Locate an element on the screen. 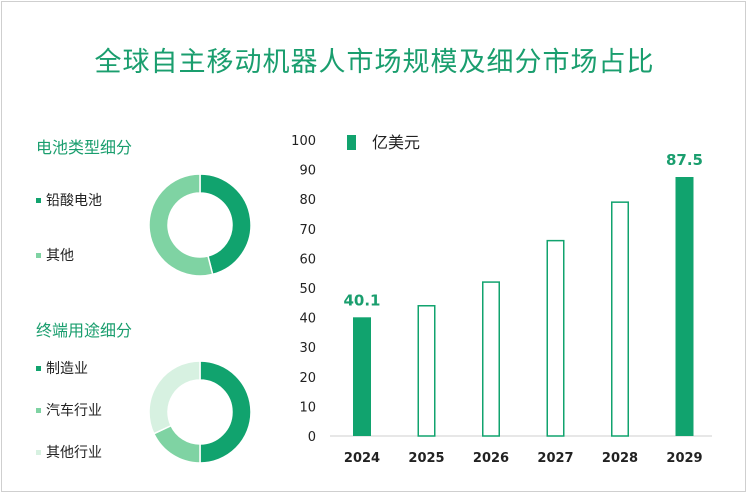  x-tick-label: 2027 is located at coordinates (555, 458).